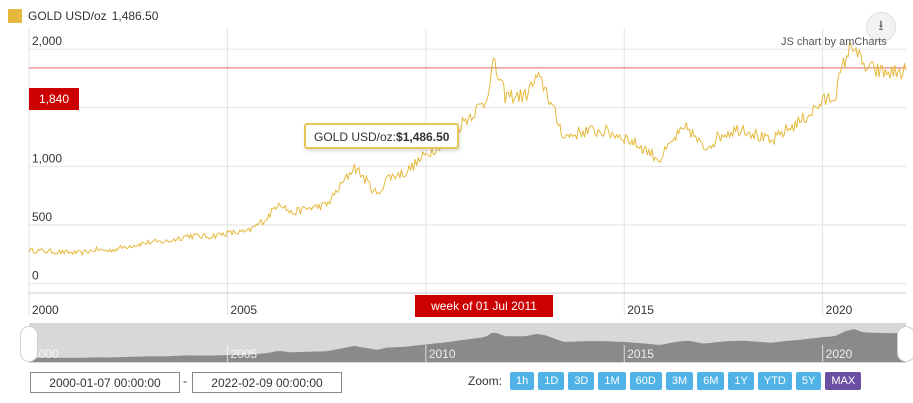 This screenshot has height=403, width=913. I want to click on y-tick-label: 1,000, so click(47, 158).